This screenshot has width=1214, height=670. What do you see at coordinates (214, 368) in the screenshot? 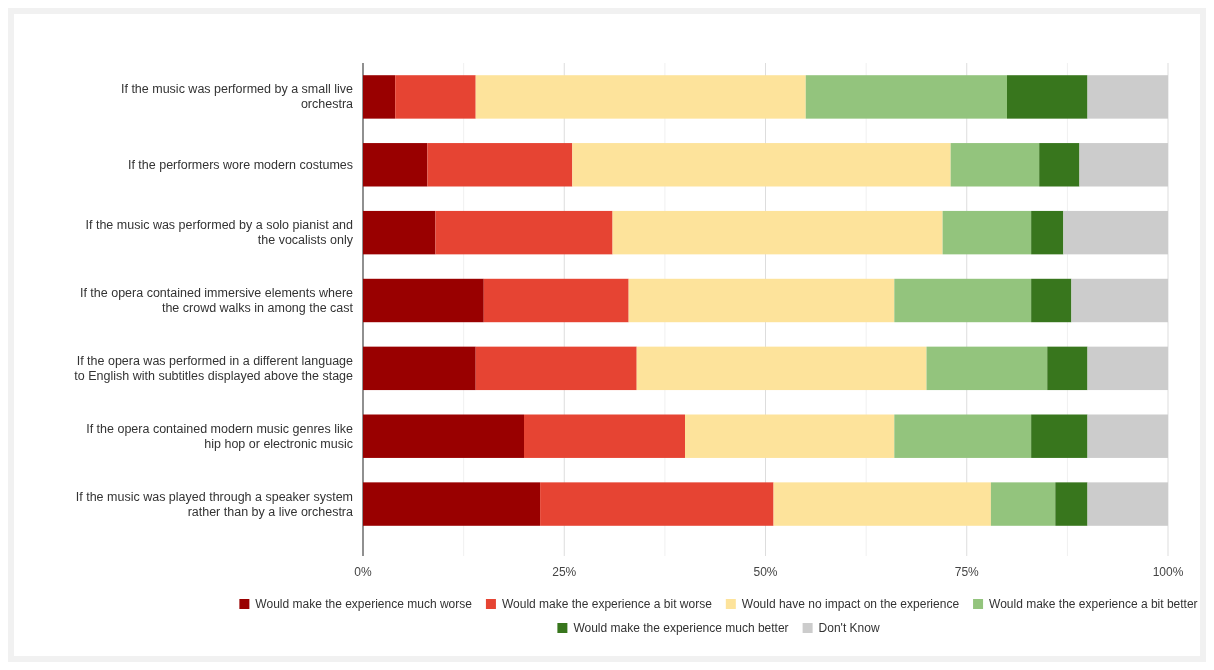
I see `y-tick-label: If the opera was performed in a different language to English with subtitles displayed above the stage` at bounding box center [214, 368].